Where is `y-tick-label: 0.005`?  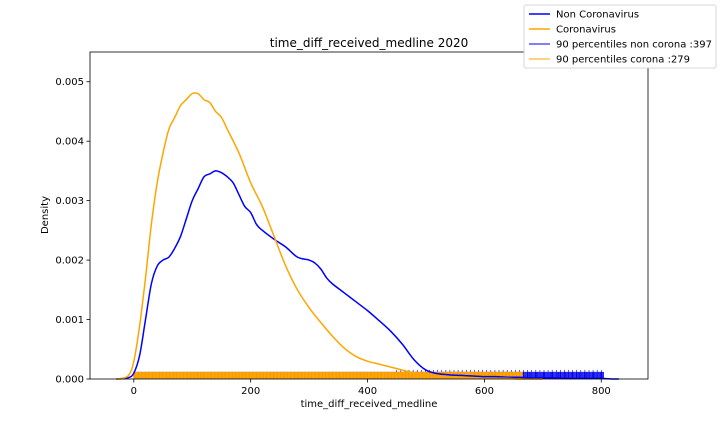 y-tick-label: 0.005 is located at coordinates (69, 82).